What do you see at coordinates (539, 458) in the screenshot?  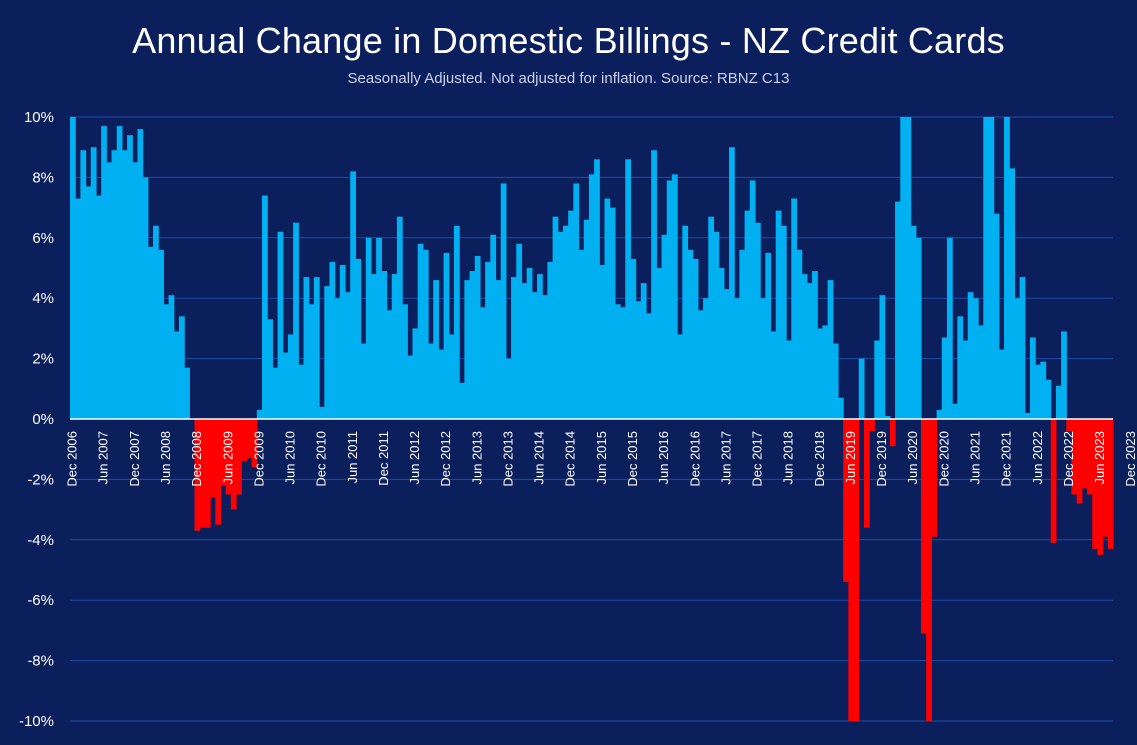 I see `x-tick-label: Jun 2014` at bounding box center [539, 458].